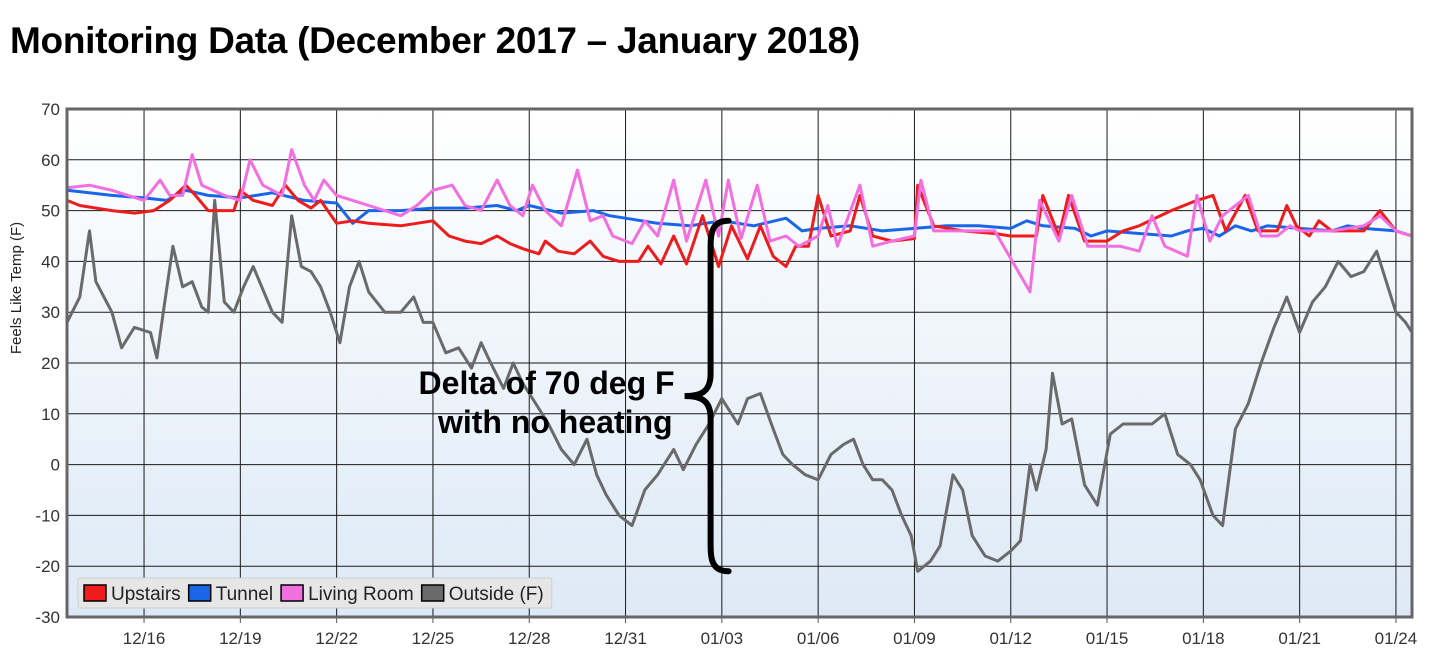 This screenshot has width=1439, height=658. Describe the element at coordinates (50, 312) in the screenshot. I see `y-tick-label: 30` at that location.